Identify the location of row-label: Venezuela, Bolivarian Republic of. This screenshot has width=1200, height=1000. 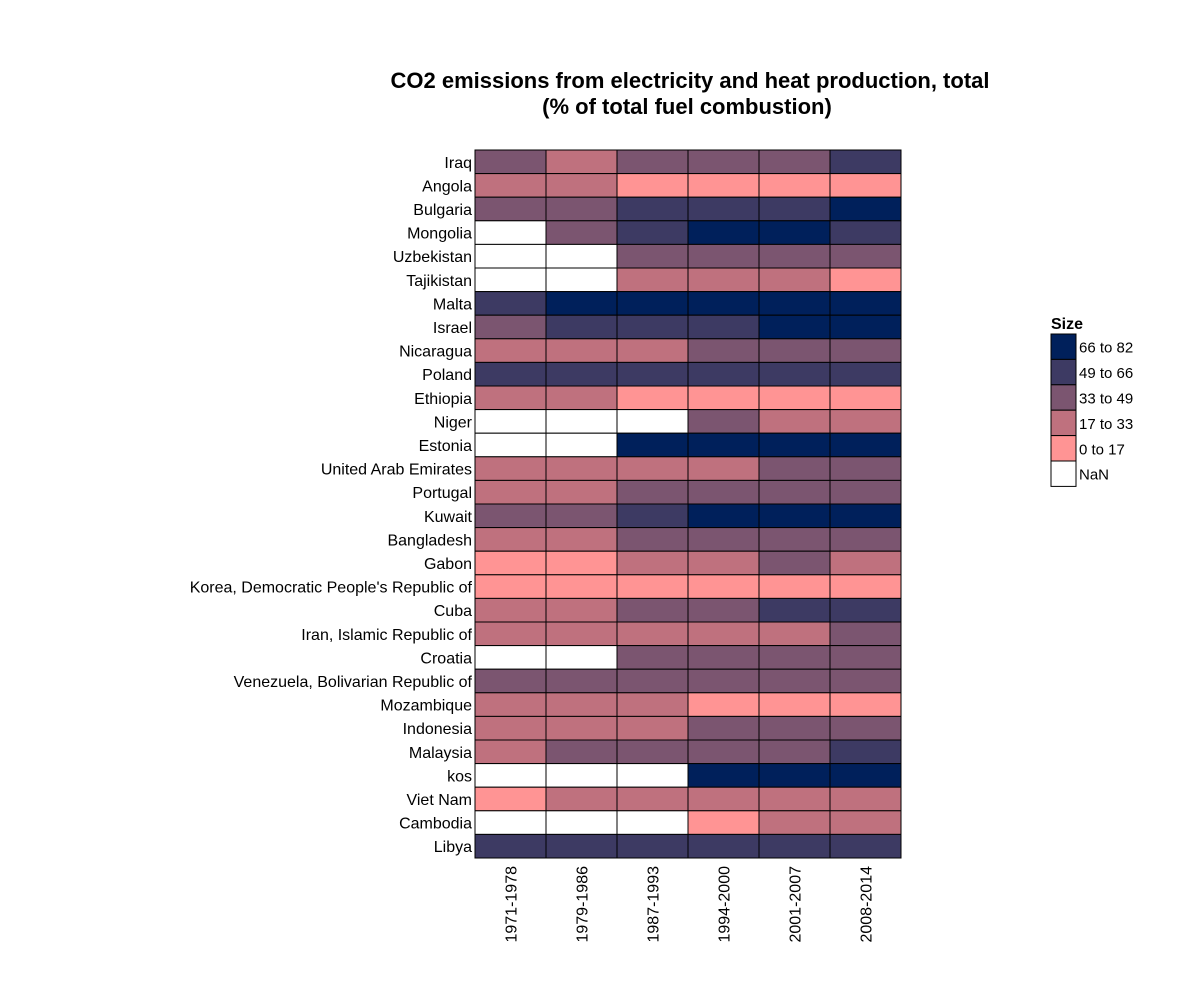
(353, 682).